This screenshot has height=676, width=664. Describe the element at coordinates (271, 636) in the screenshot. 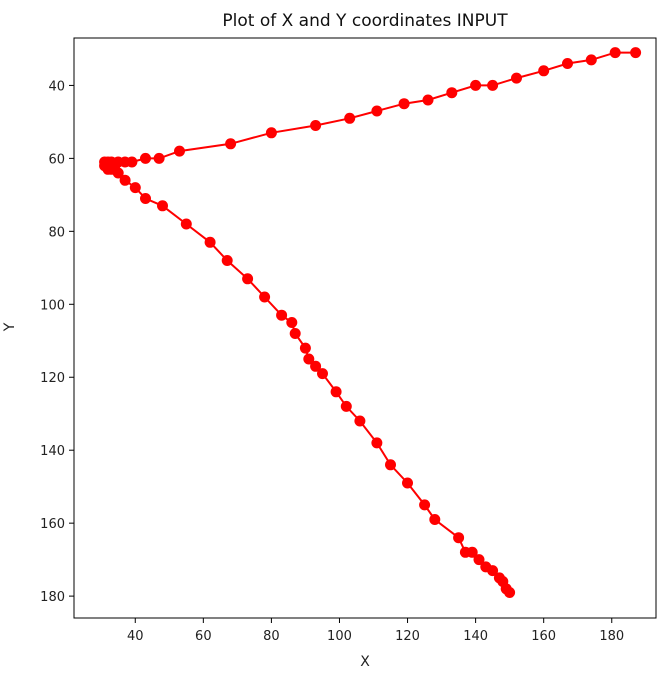

I see `x-tick-label: 80` at that location.